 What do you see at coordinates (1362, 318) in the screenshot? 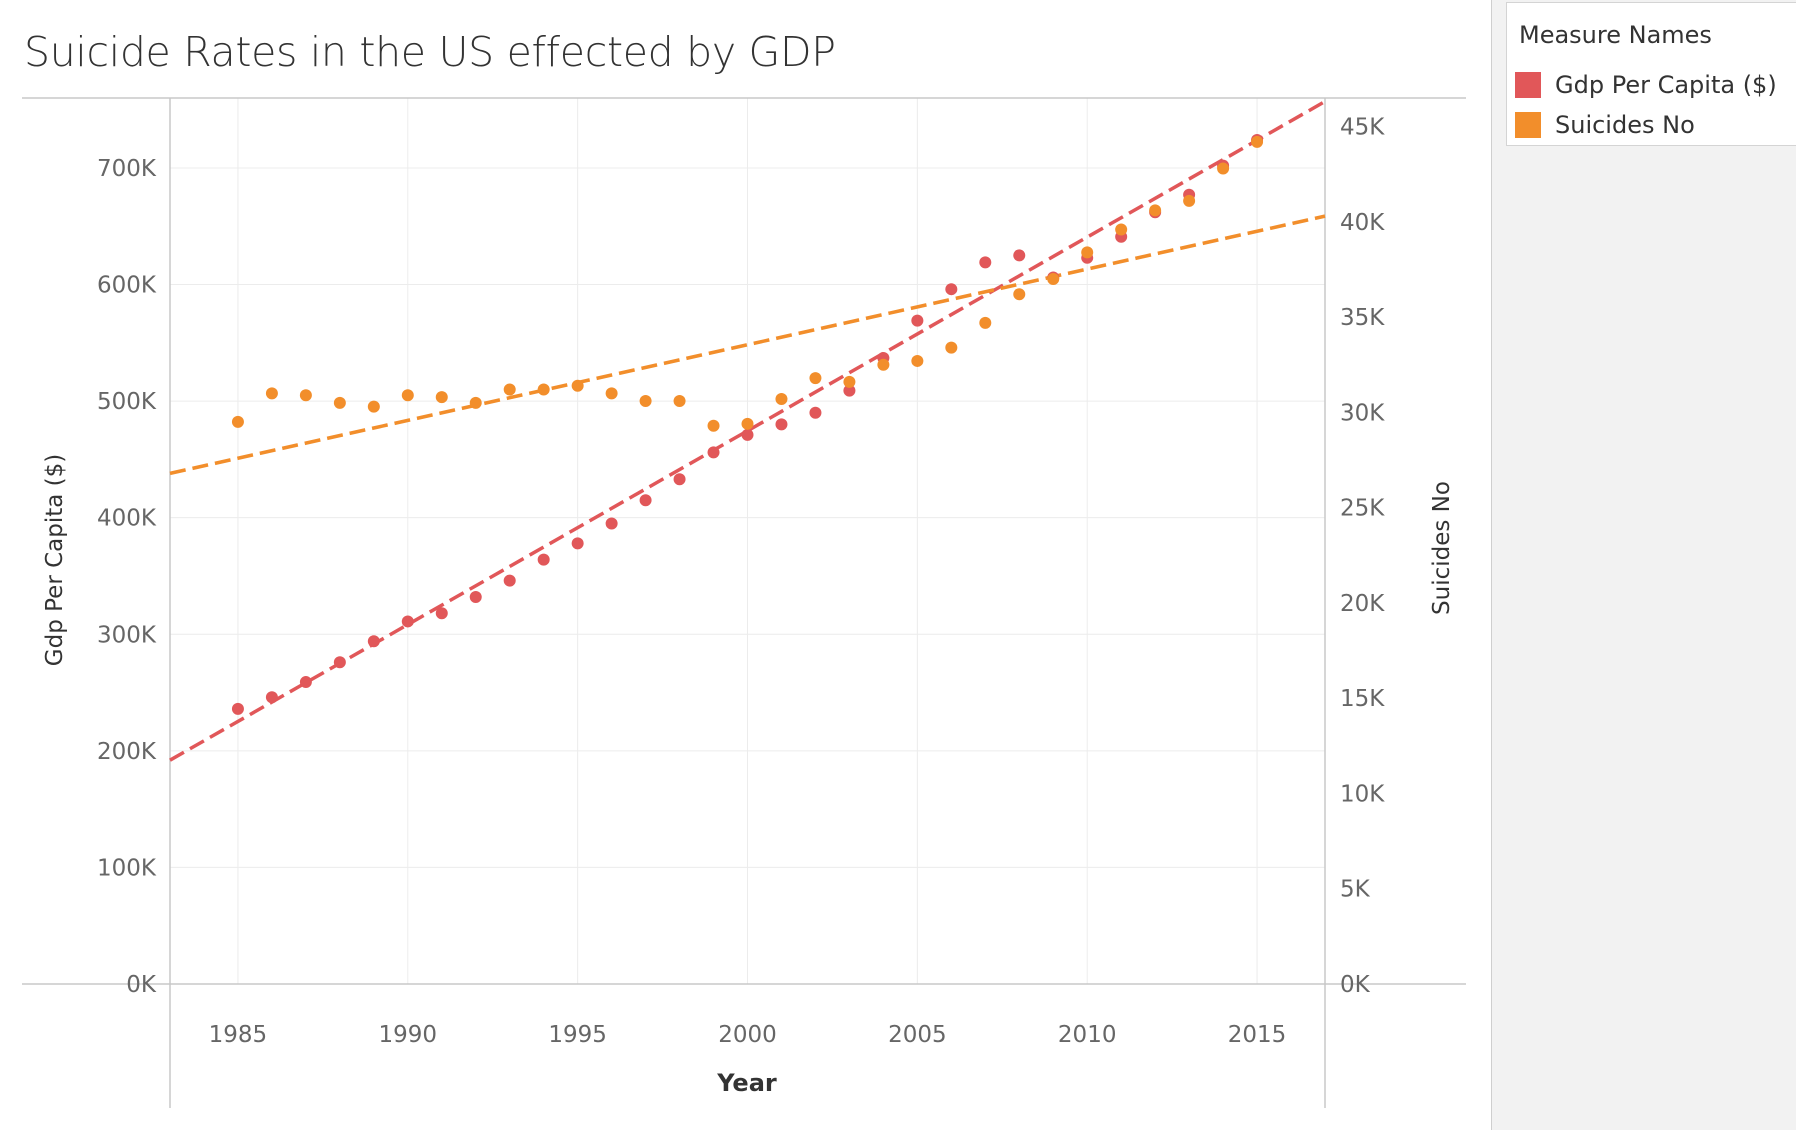
I see `y-tick-label-right: 35K` at bounding box center [1362, 318].